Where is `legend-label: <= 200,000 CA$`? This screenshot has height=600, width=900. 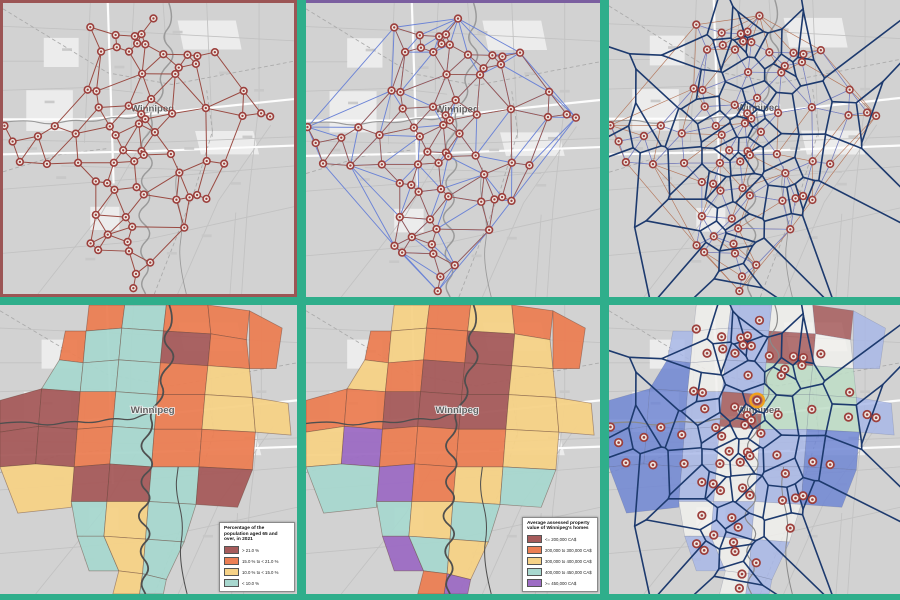
legend-label: <= 200,000 CA$ is located at coordinates (561, 539).